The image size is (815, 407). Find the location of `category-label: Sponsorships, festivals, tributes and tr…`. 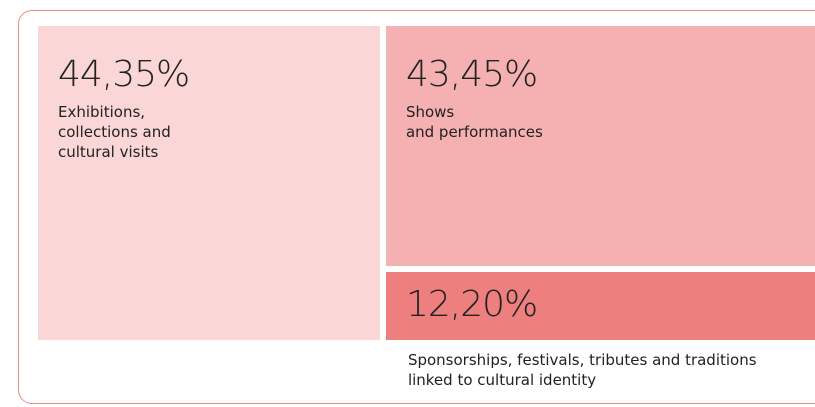

category-label: Sponsorships, festivals, tributes and tr… is located at coordinates (582, 370).